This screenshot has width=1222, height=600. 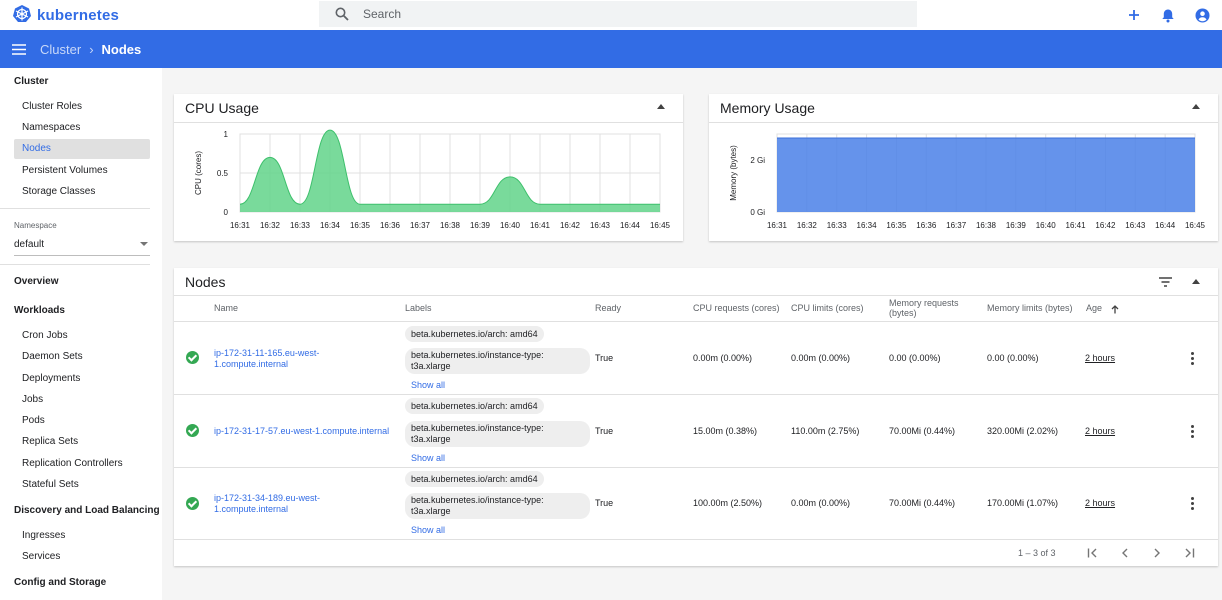 What do you see at coordinates (59, 191) in the screenshot?
I see `sidebar-item-storage-classes: Storage Classes` at bounding box center [59, 191].